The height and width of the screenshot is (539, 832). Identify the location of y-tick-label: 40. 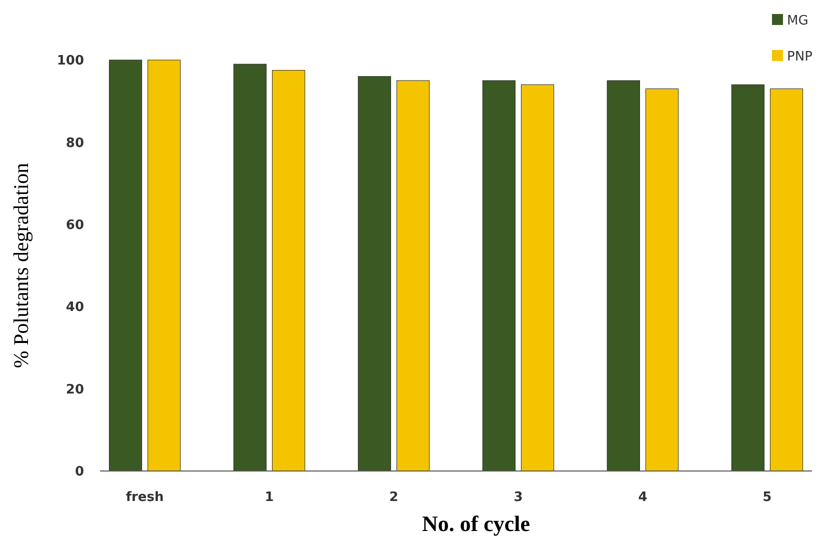
(75, 308).